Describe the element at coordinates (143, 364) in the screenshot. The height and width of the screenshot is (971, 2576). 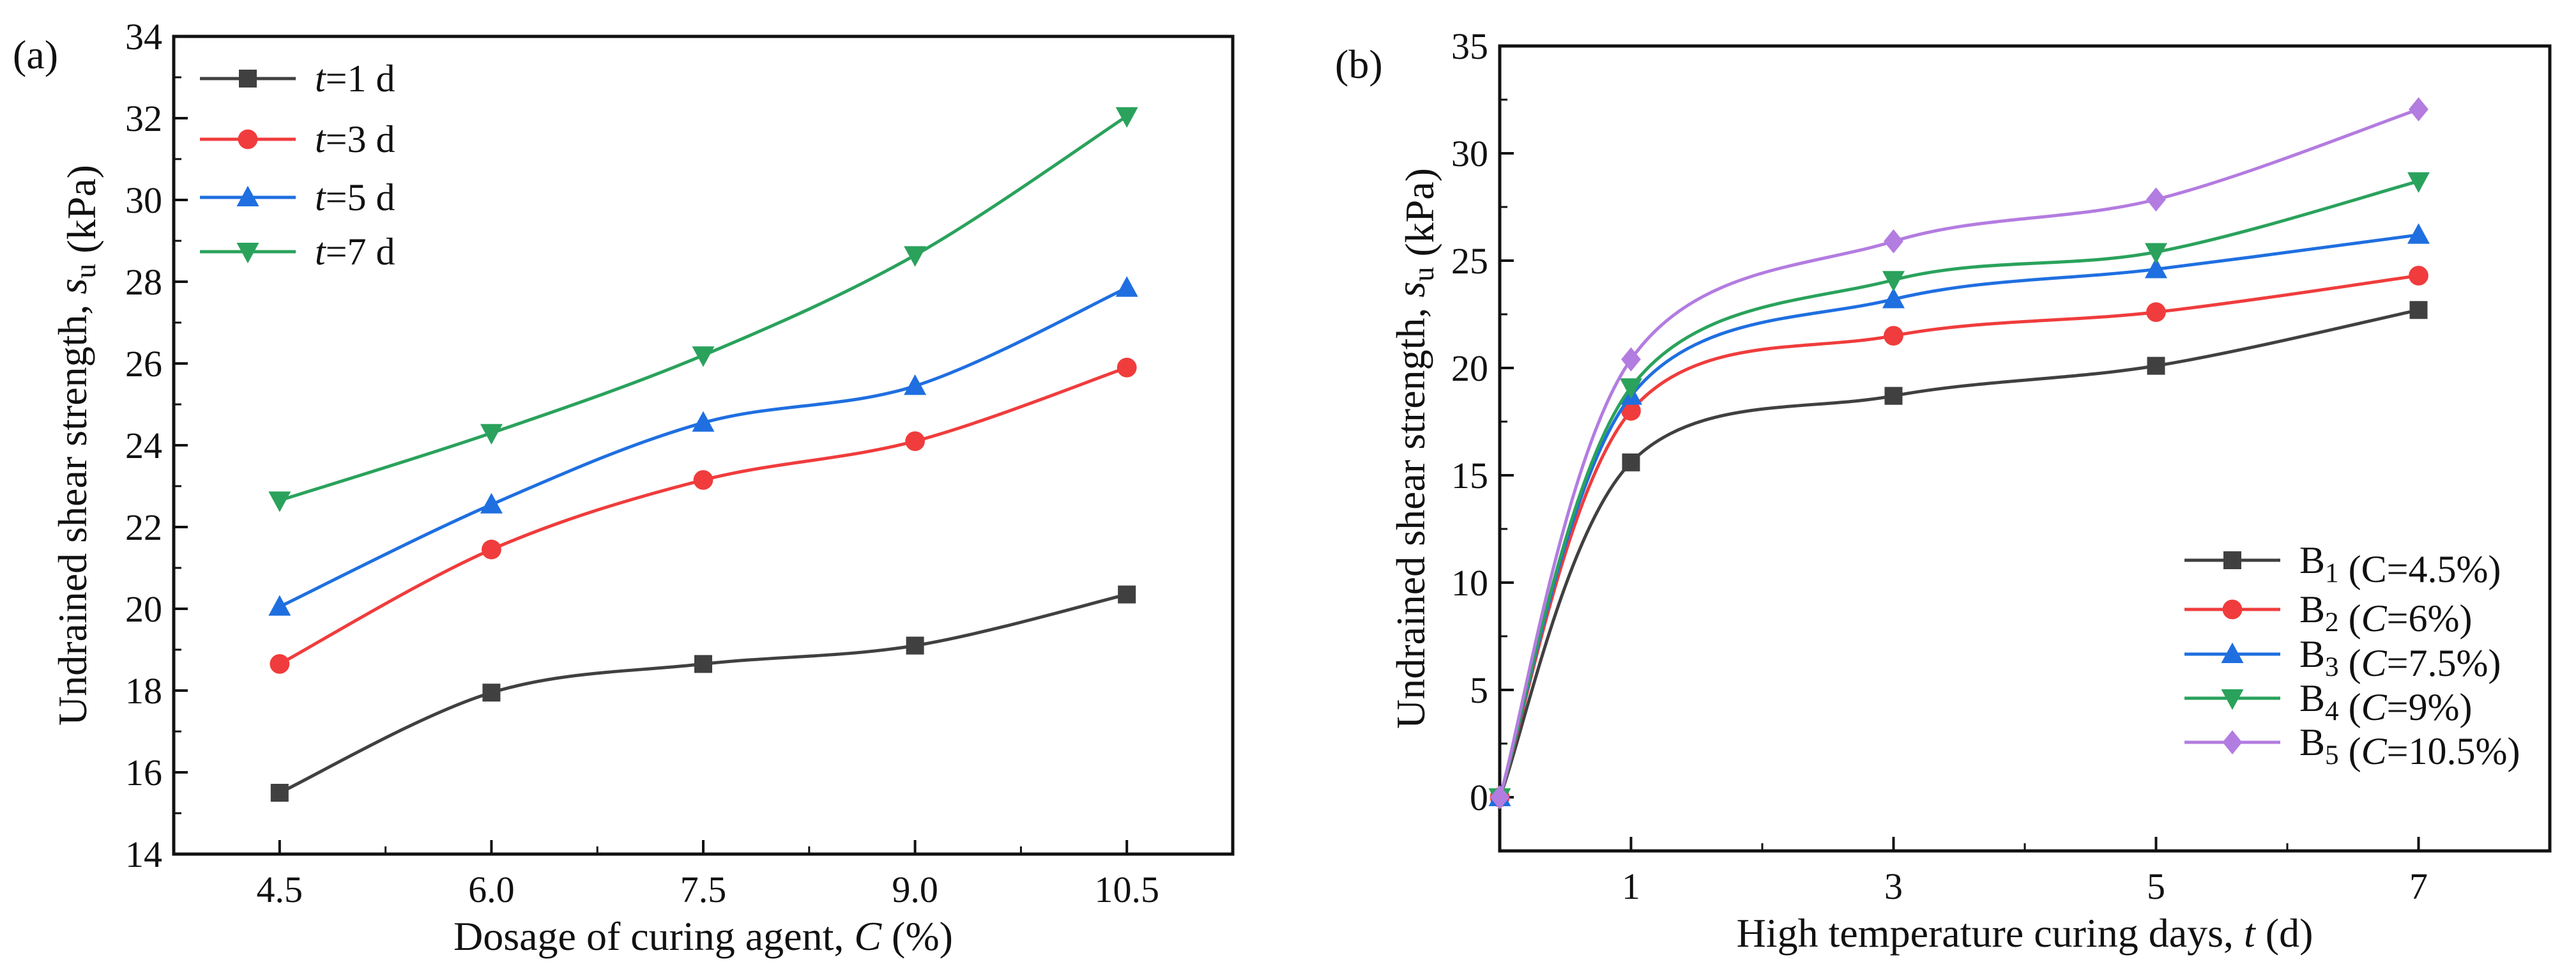
I see `y-tick-label: 26` at that location.